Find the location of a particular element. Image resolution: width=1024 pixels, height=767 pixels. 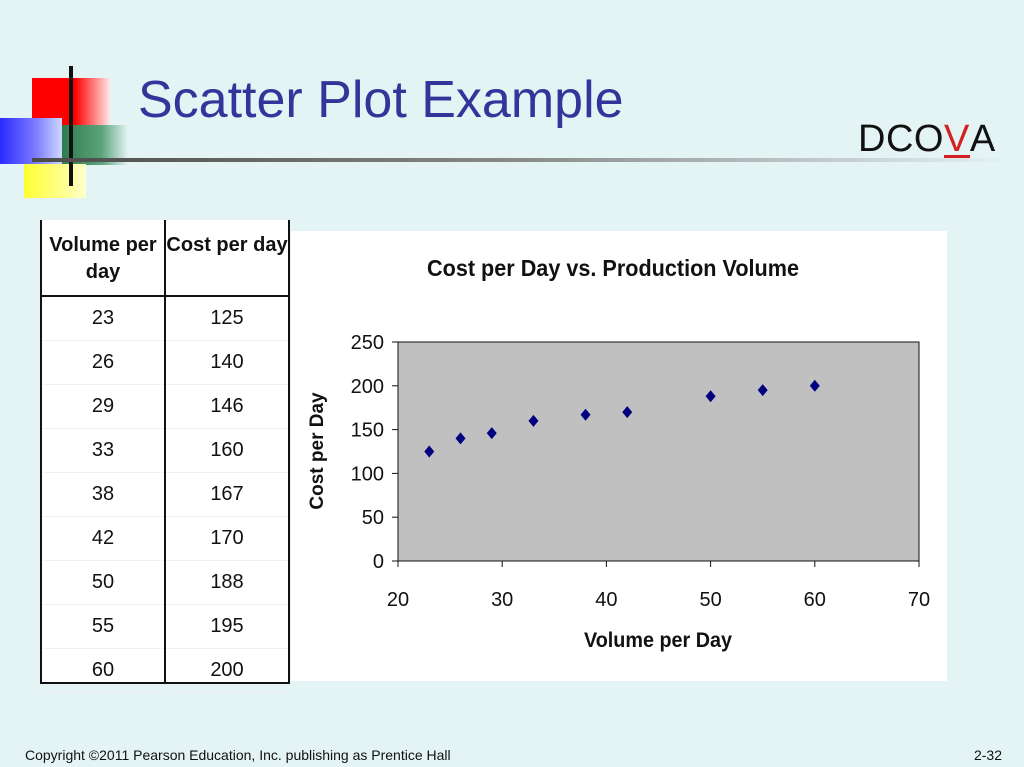

x-tick-label: 30 is located at coordinates (502, 600).